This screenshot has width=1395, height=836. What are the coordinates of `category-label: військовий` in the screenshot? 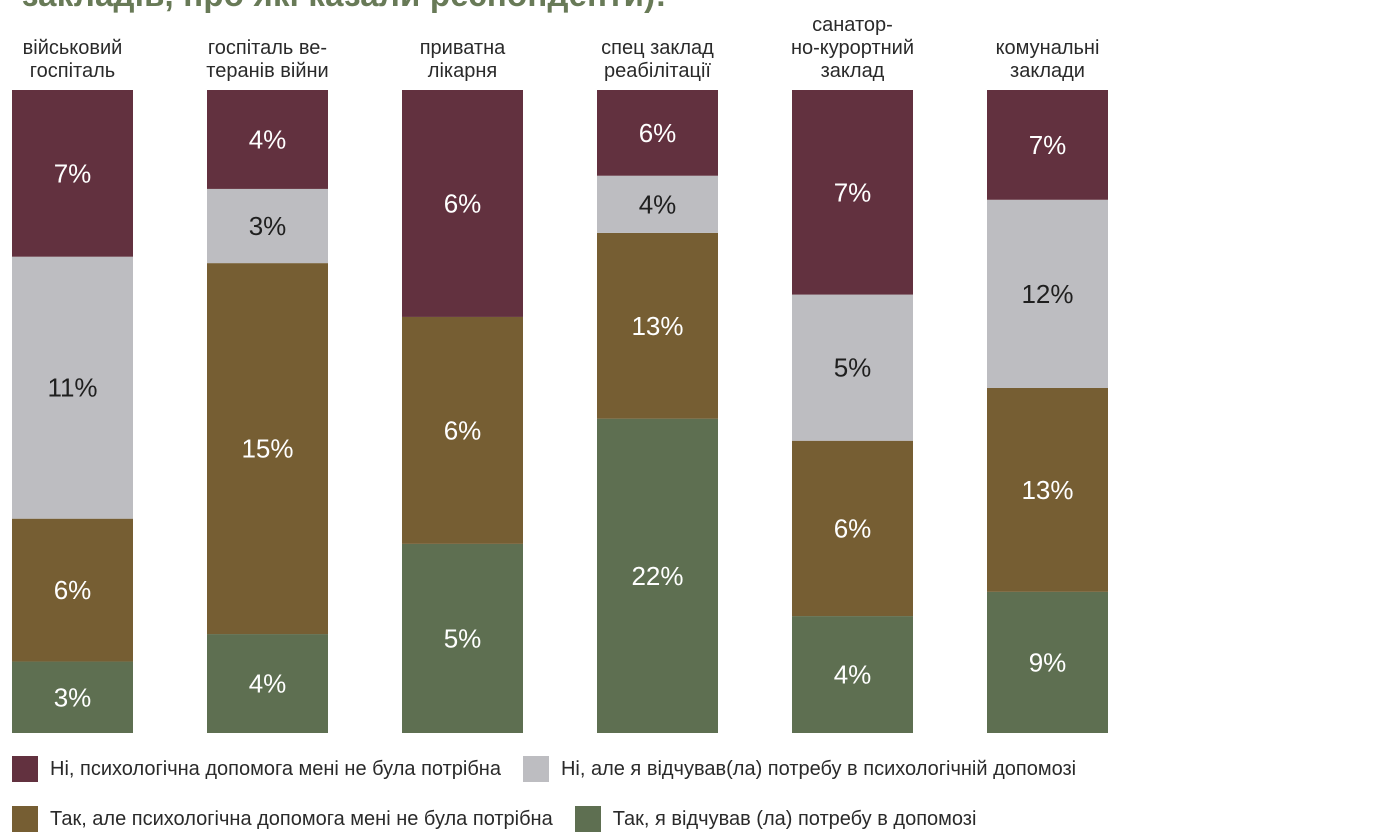 It's located at (73, 48).